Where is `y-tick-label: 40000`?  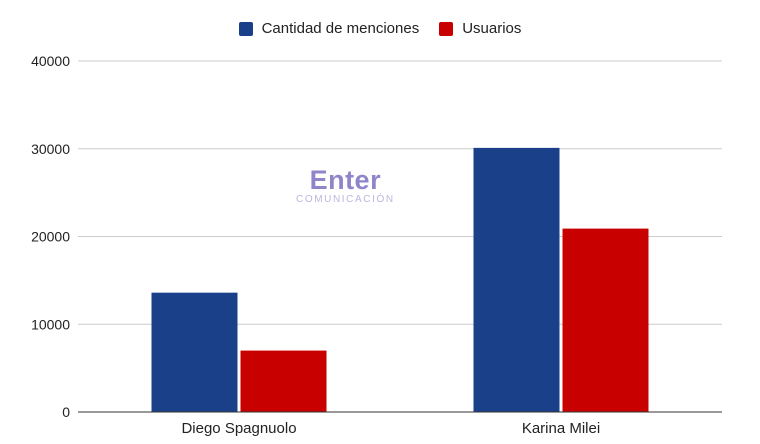
y-tick-label: 40000 is located at coordinates (50, 61).